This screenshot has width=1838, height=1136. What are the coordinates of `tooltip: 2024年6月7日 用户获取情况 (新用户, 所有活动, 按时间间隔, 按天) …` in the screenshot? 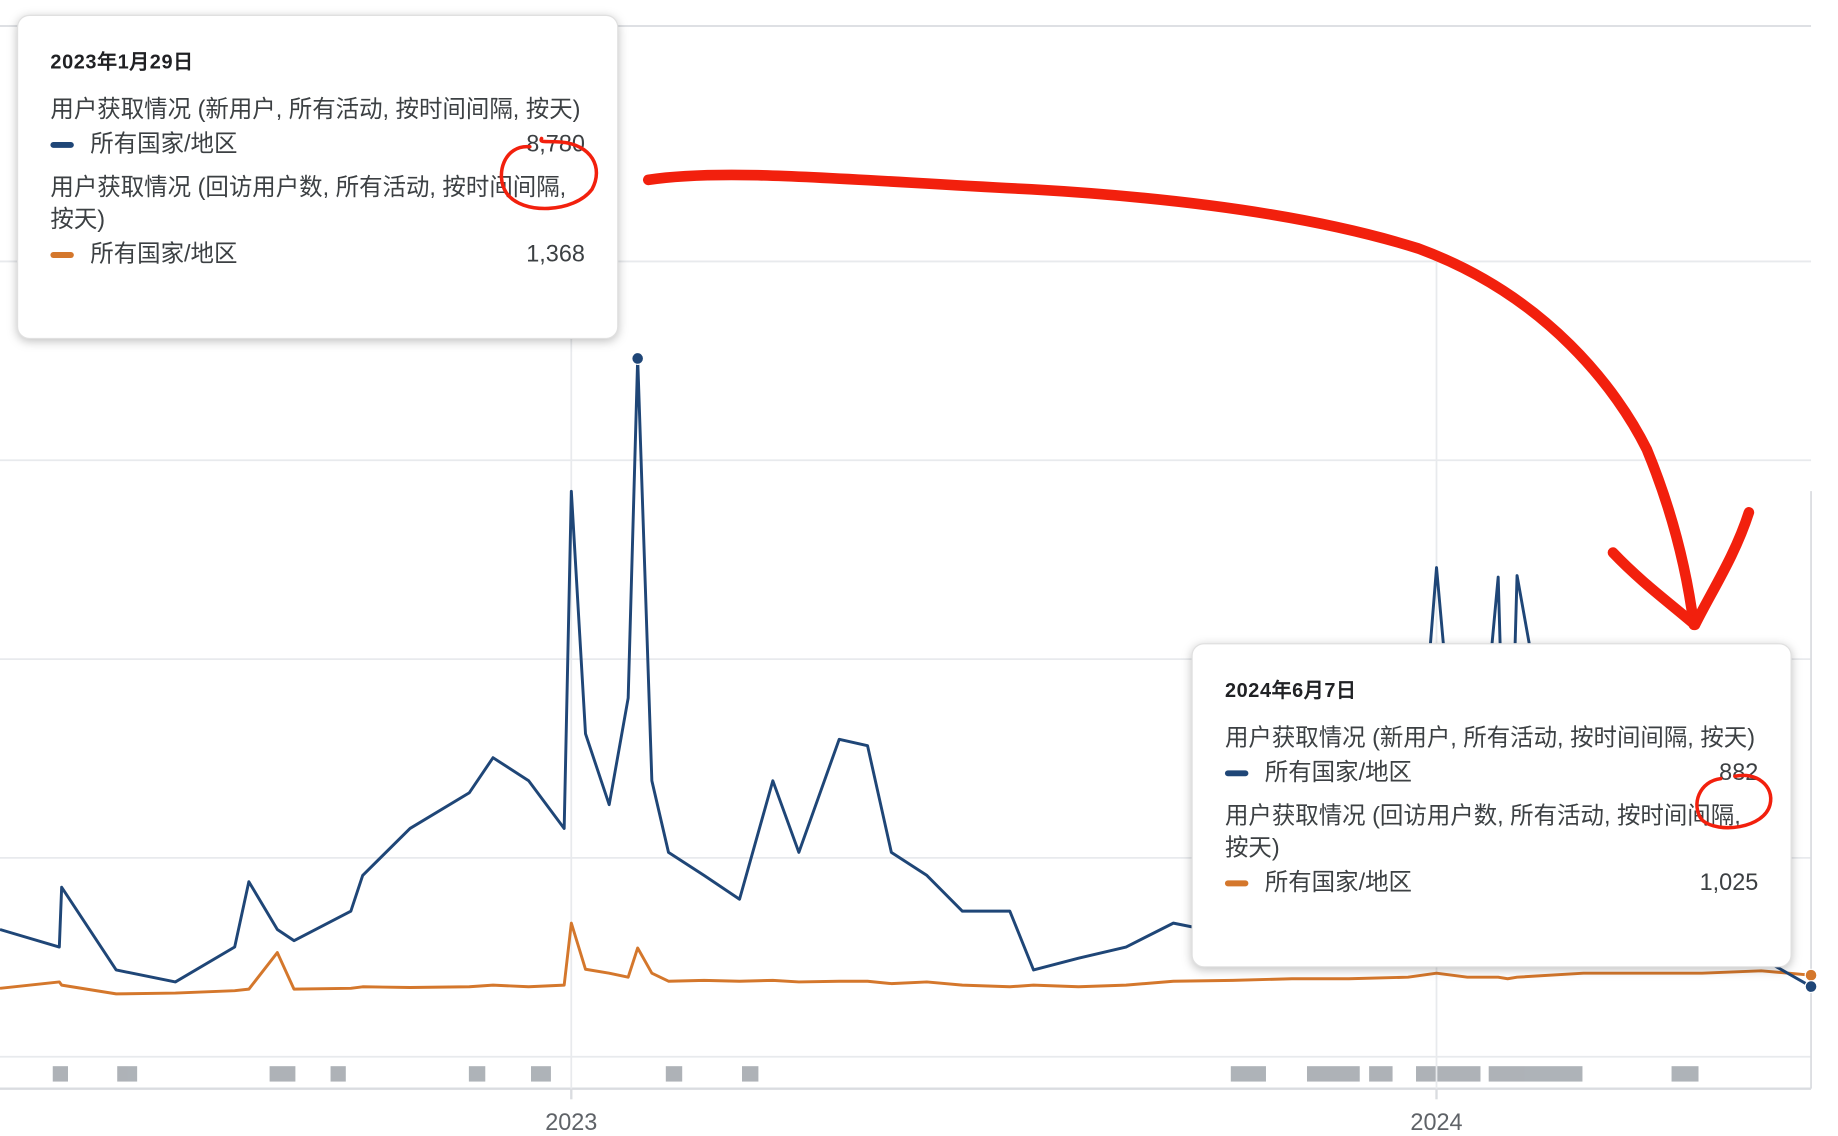 It's located at (1491, 805).